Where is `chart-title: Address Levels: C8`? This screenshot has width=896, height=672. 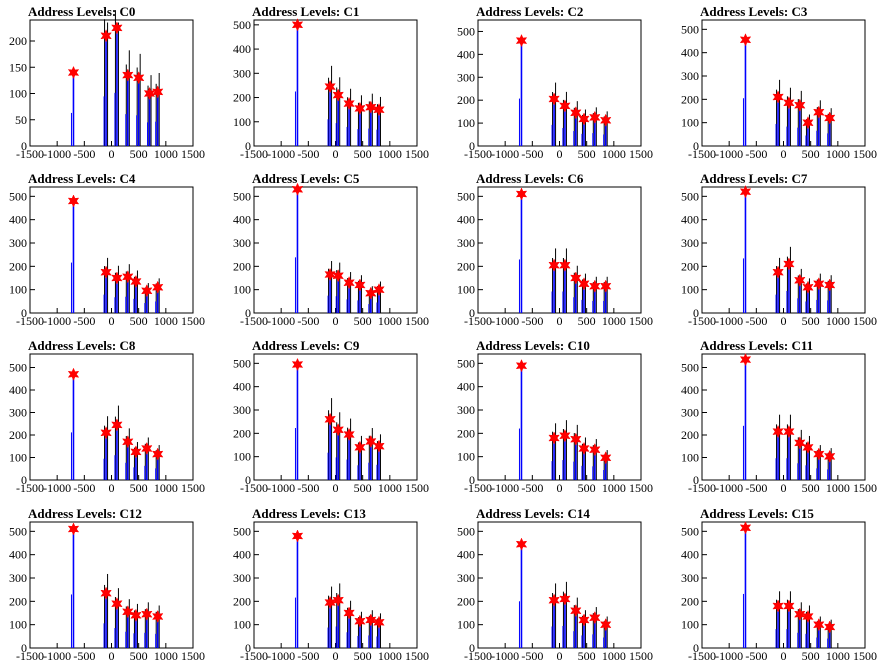 chart-title: Address Levels: C8 is located at coordinates (82, 345).